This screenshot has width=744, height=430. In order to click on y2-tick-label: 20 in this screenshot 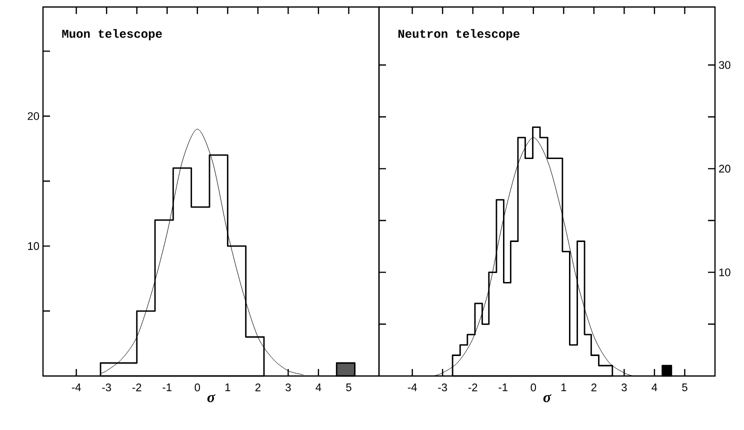, I will do `click(724, 168)`.